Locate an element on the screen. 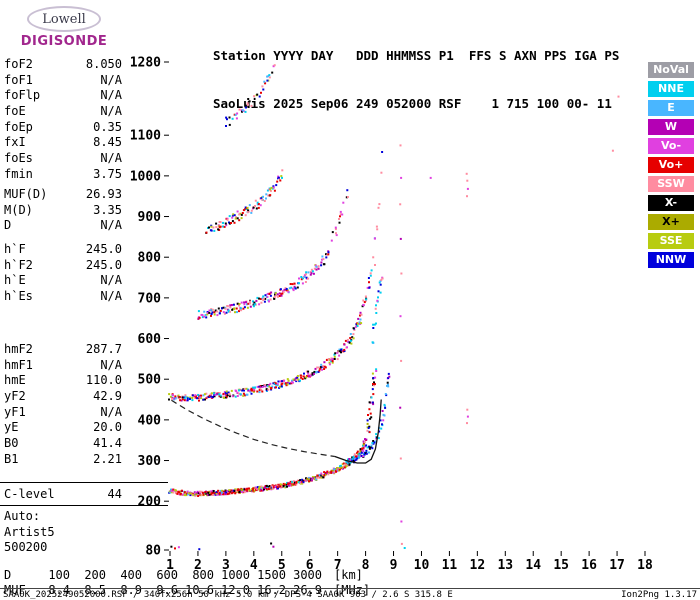 The image size is (700, 600). param-row-h`E: h`E N/A is located at coordinates (63, 281).